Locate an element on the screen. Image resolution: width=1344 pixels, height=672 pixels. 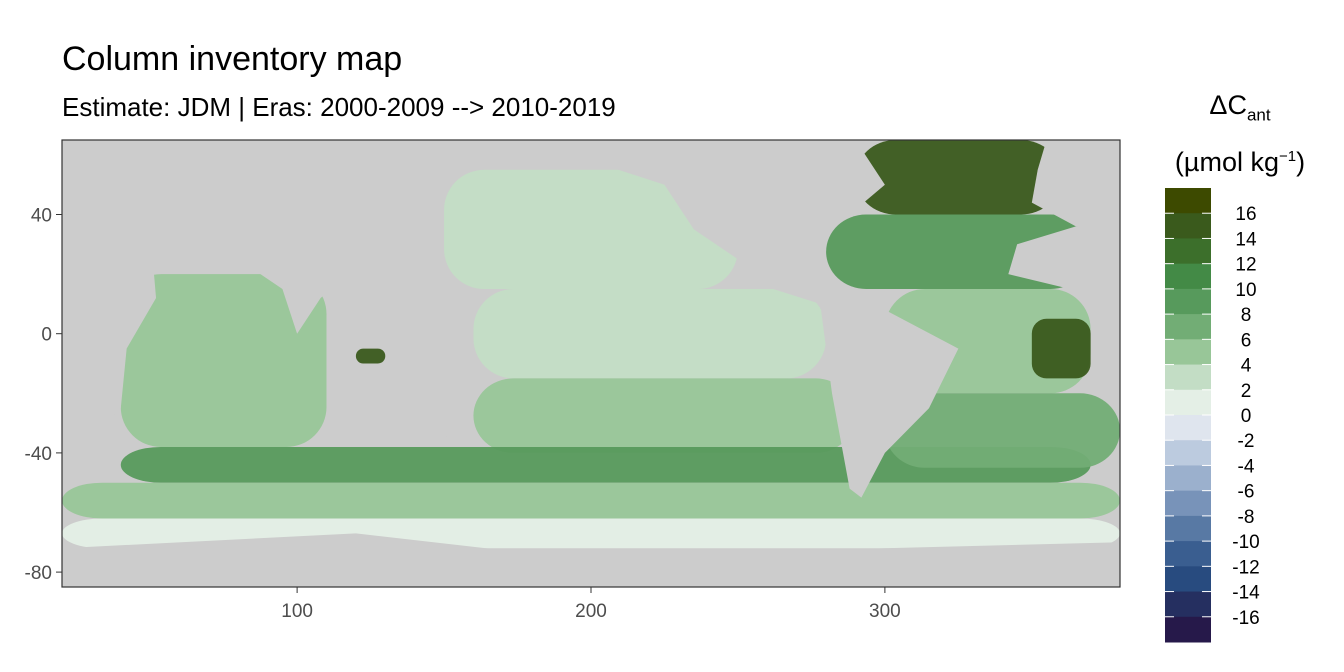
legend-label: 12 is located at coordinates (1245, 265).